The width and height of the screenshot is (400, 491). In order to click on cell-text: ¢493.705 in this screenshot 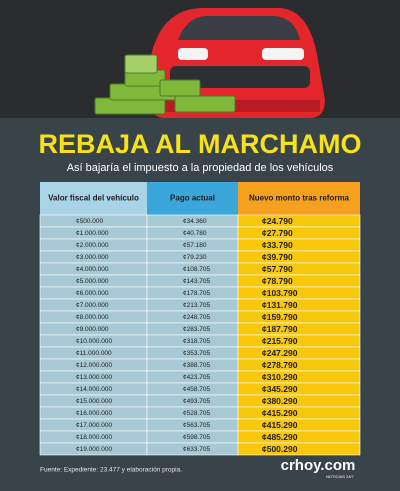, I will do `click(196, 401)`.